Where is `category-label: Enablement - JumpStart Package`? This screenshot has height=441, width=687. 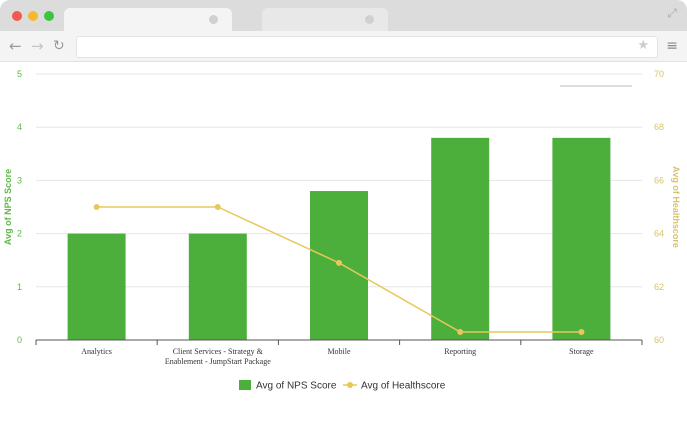
category-label: Enablement - JumpStart Package is located at coordinates (218, 361).